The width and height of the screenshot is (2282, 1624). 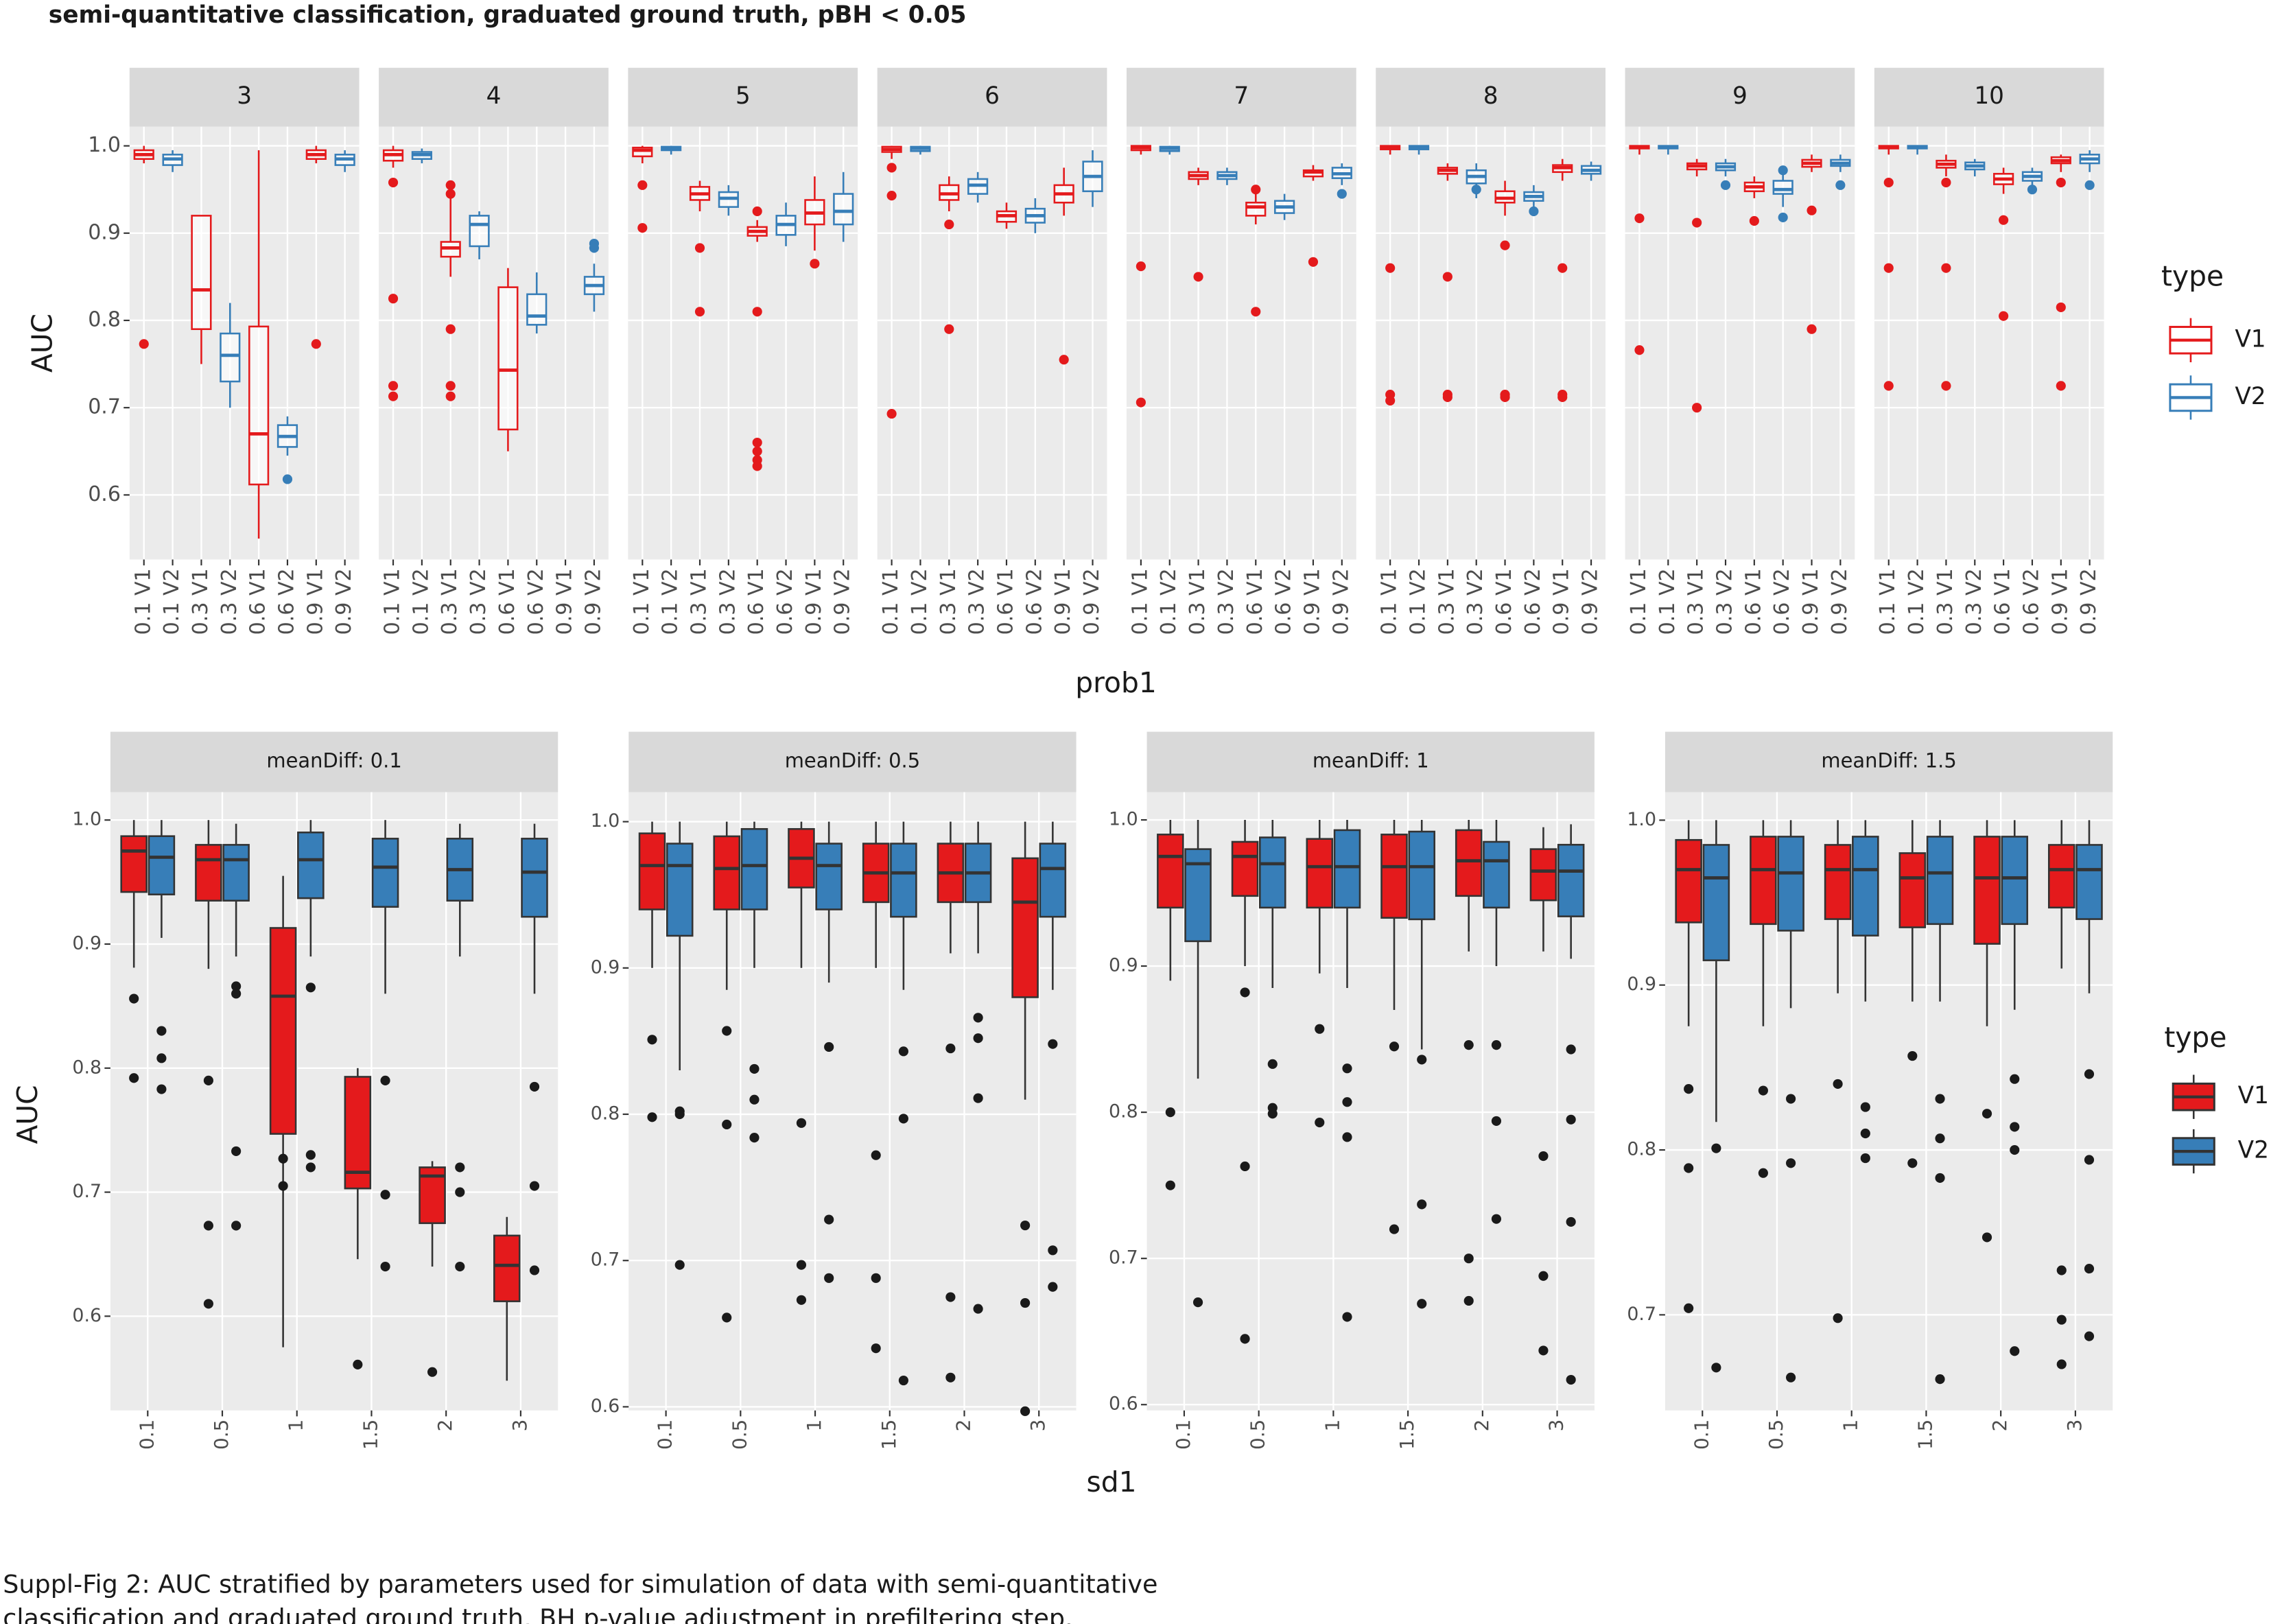 What do you see at coordinates (2195, 1037) in the screenshot?
I see `legend-title: type` at bounding box center [2195, 1037].